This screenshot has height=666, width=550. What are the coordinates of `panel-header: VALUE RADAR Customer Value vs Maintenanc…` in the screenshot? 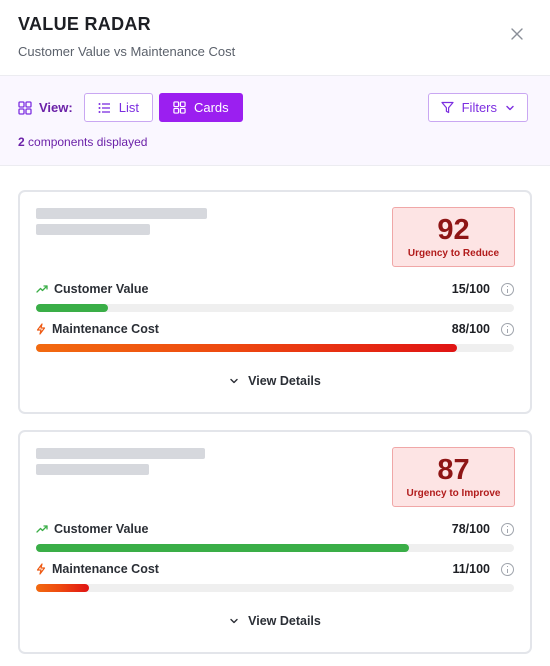 It's located at (275, 38).